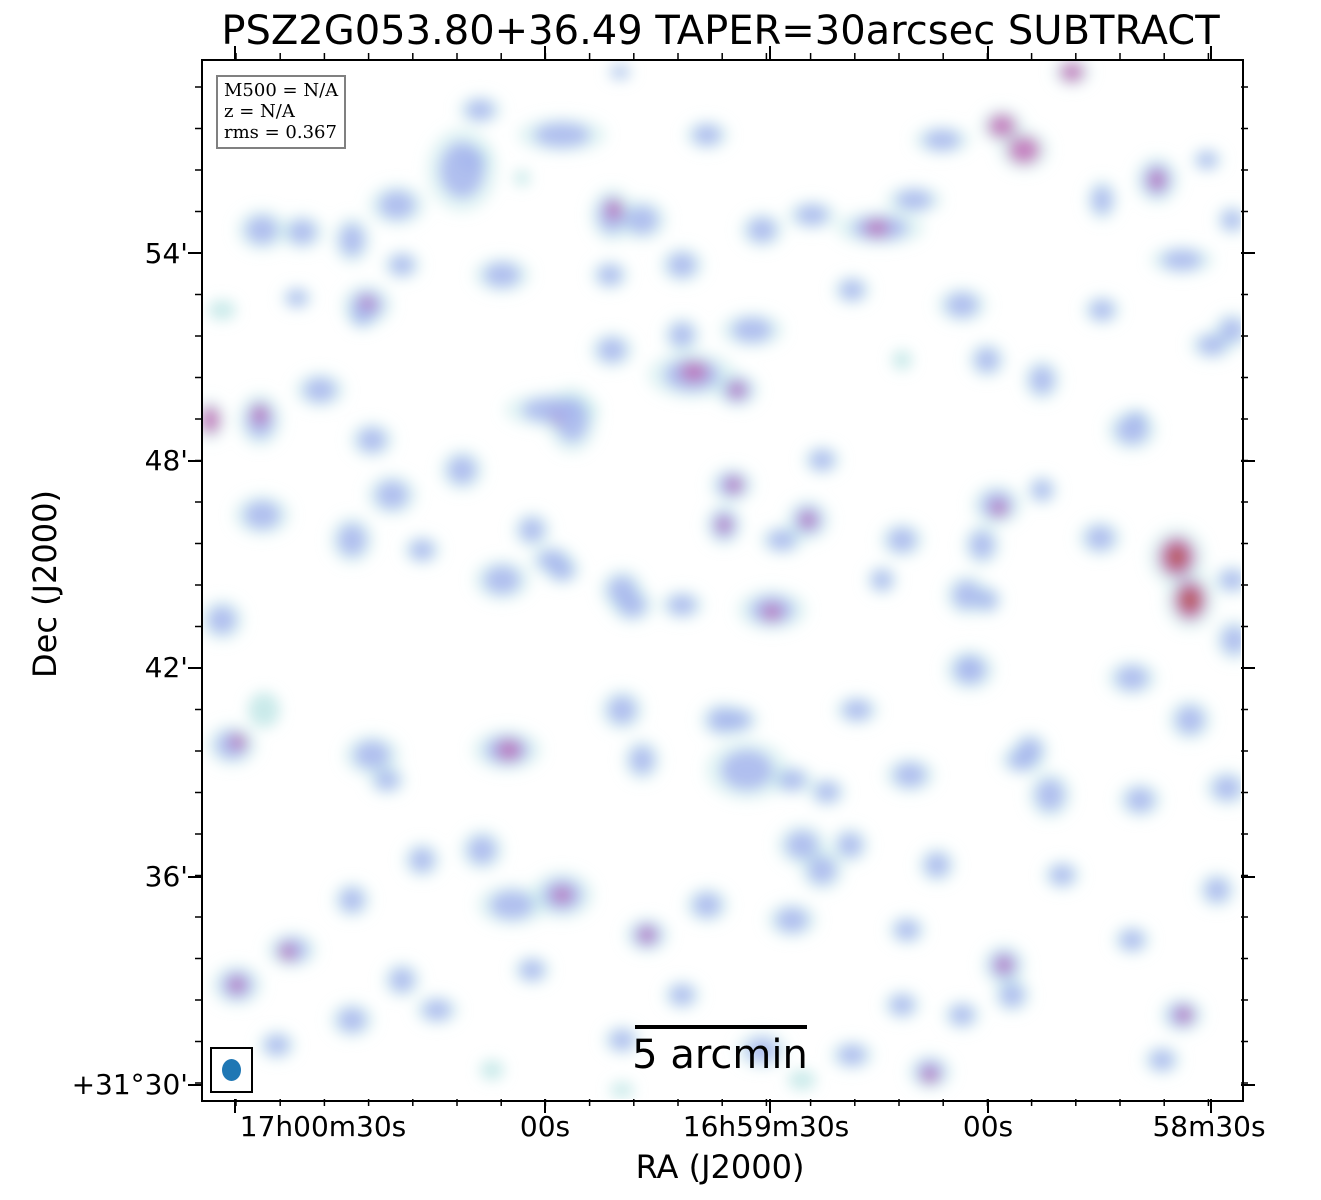 The width and height of the screenshot is (1321, 1200). What do you see at coordinates (766, 1126) in the screenshot?
I see `x-tick-label: 16h59m30s` at bounding box center [766, 1126].